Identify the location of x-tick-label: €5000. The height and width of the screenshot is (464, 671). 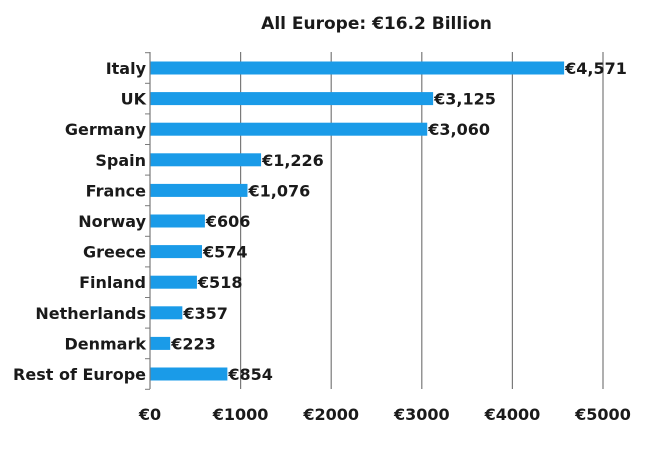
(602, 414).